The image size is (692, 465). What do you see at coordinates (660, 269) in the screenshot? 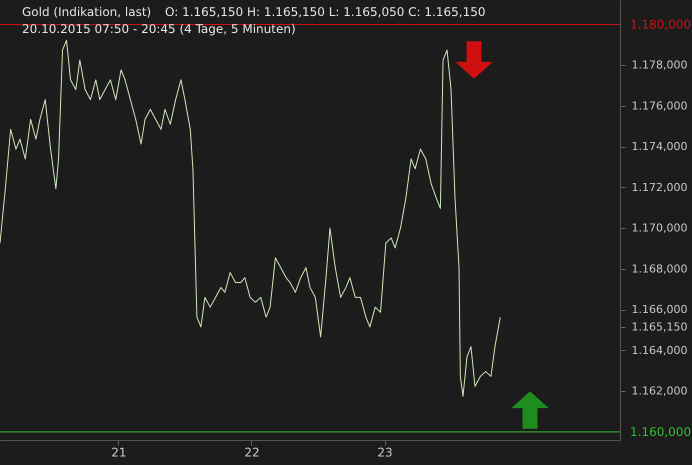
I see `y-tick-label: 1.168,000` at bounding box center [660, 269].